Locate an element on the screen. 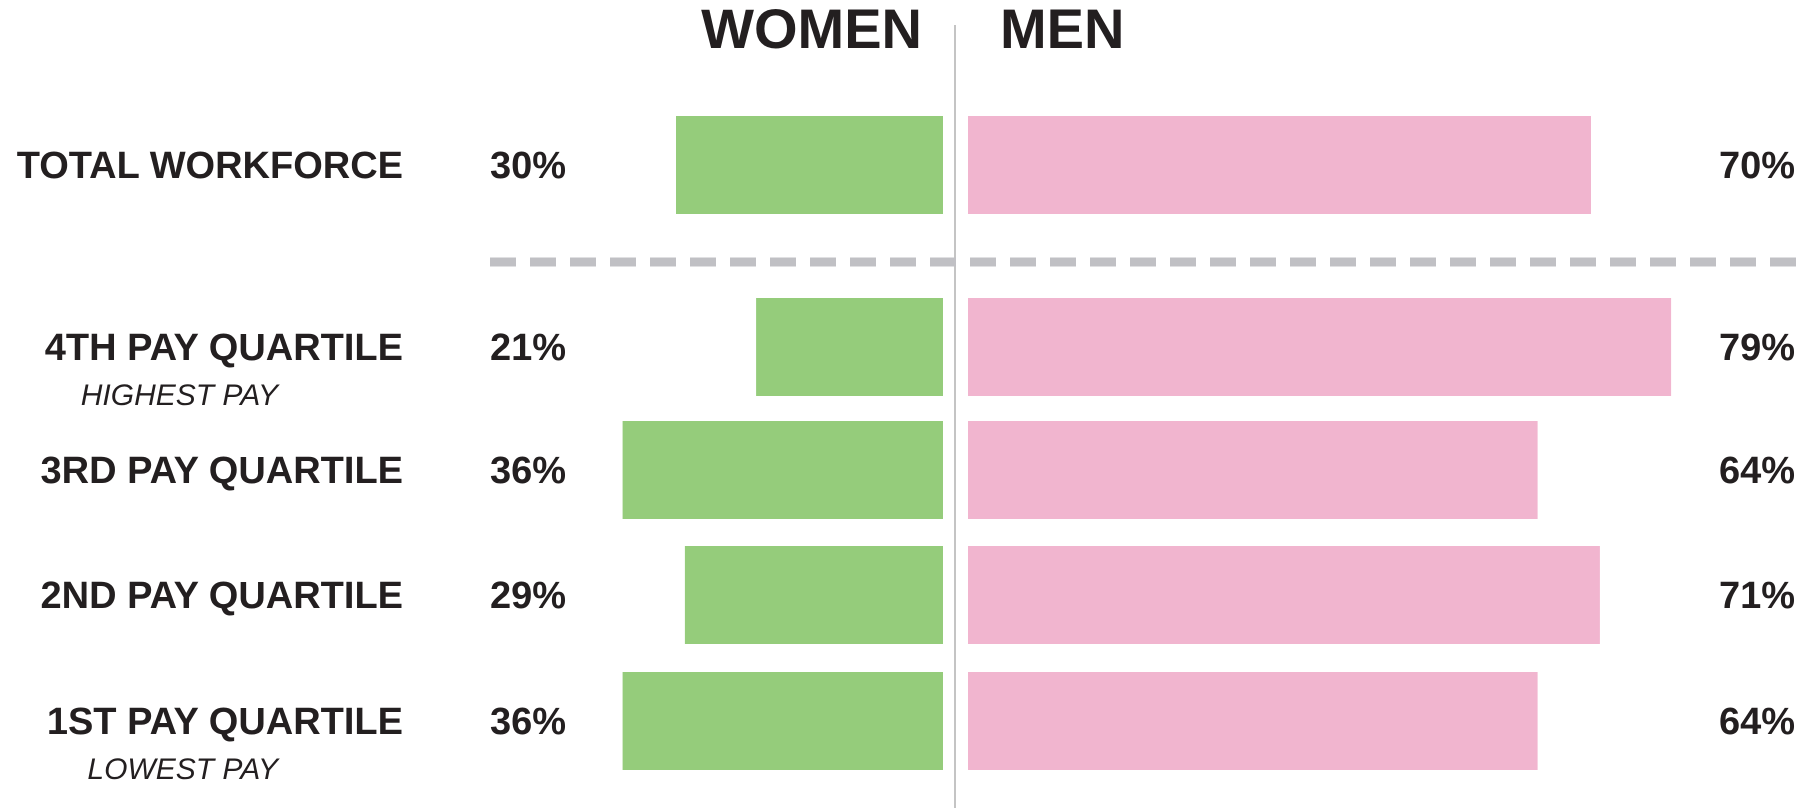 The image size is (1800, 808). row-sublabel: HIGHEST PAY is located at coordinates (180, 395).